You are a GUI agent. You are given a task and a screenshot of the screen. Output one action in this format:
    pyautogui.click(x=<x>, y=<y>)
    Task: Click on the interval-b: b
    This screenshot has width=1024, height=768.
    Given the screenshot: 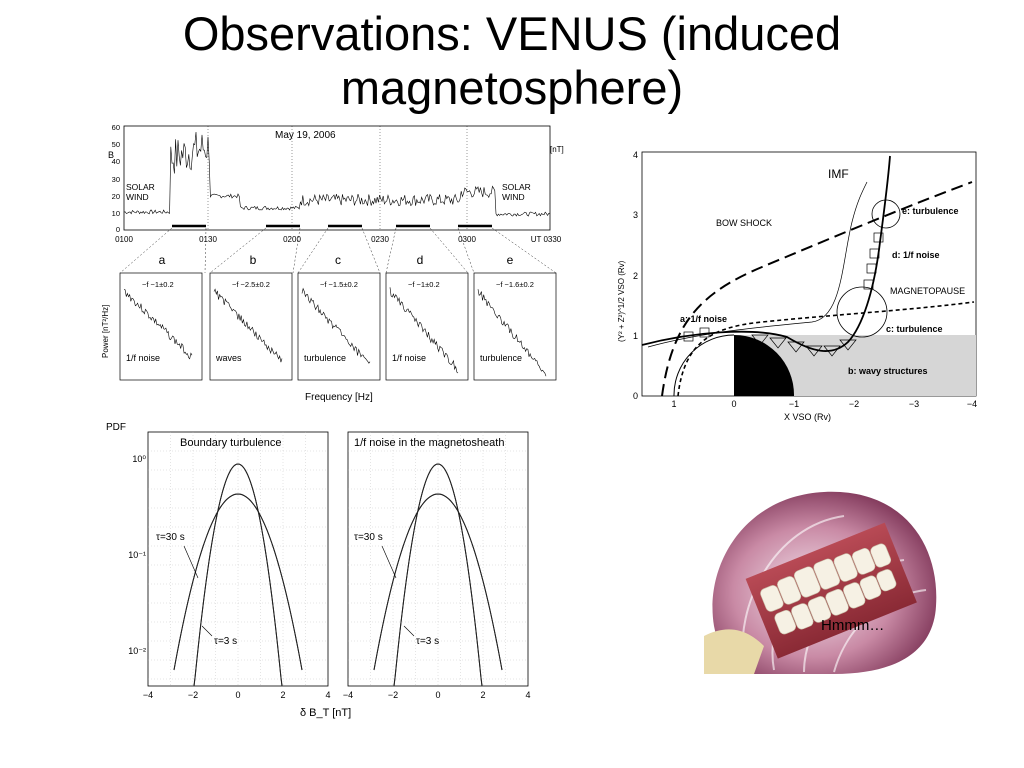 What is the action you would take?
    pyautogui.click(x=253, y=260)
    